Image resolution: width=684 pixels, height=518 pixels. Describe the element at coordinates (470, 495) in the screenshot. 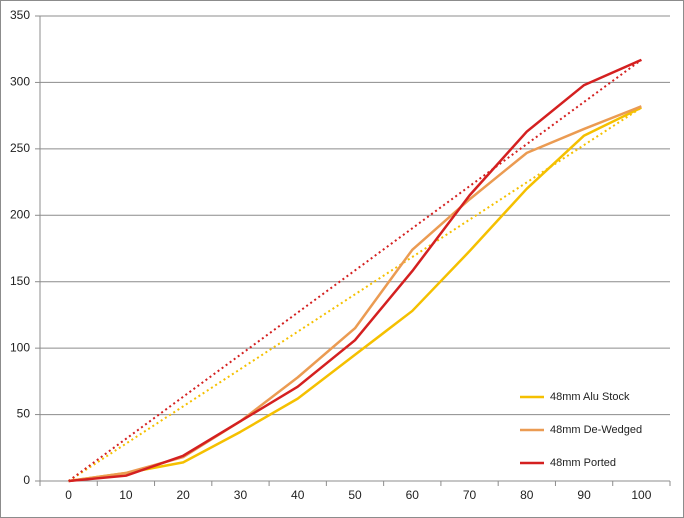

I see `x-tick-label: 70` at that location.